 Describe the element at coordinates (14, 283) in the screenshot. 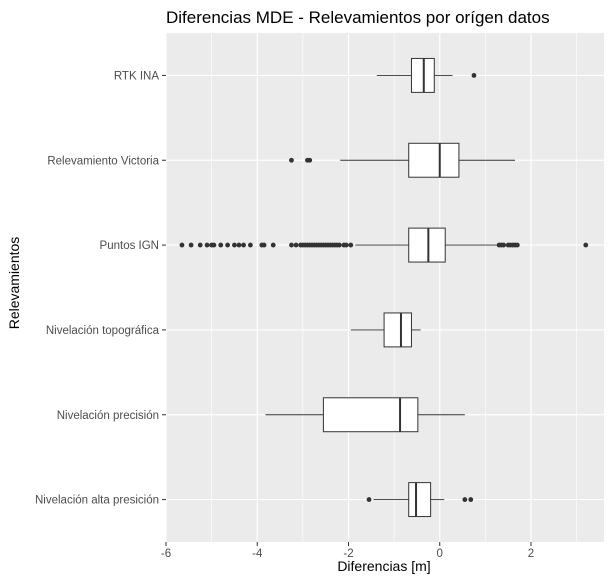

I see `y-axis-title: Relevamientos` at that location.